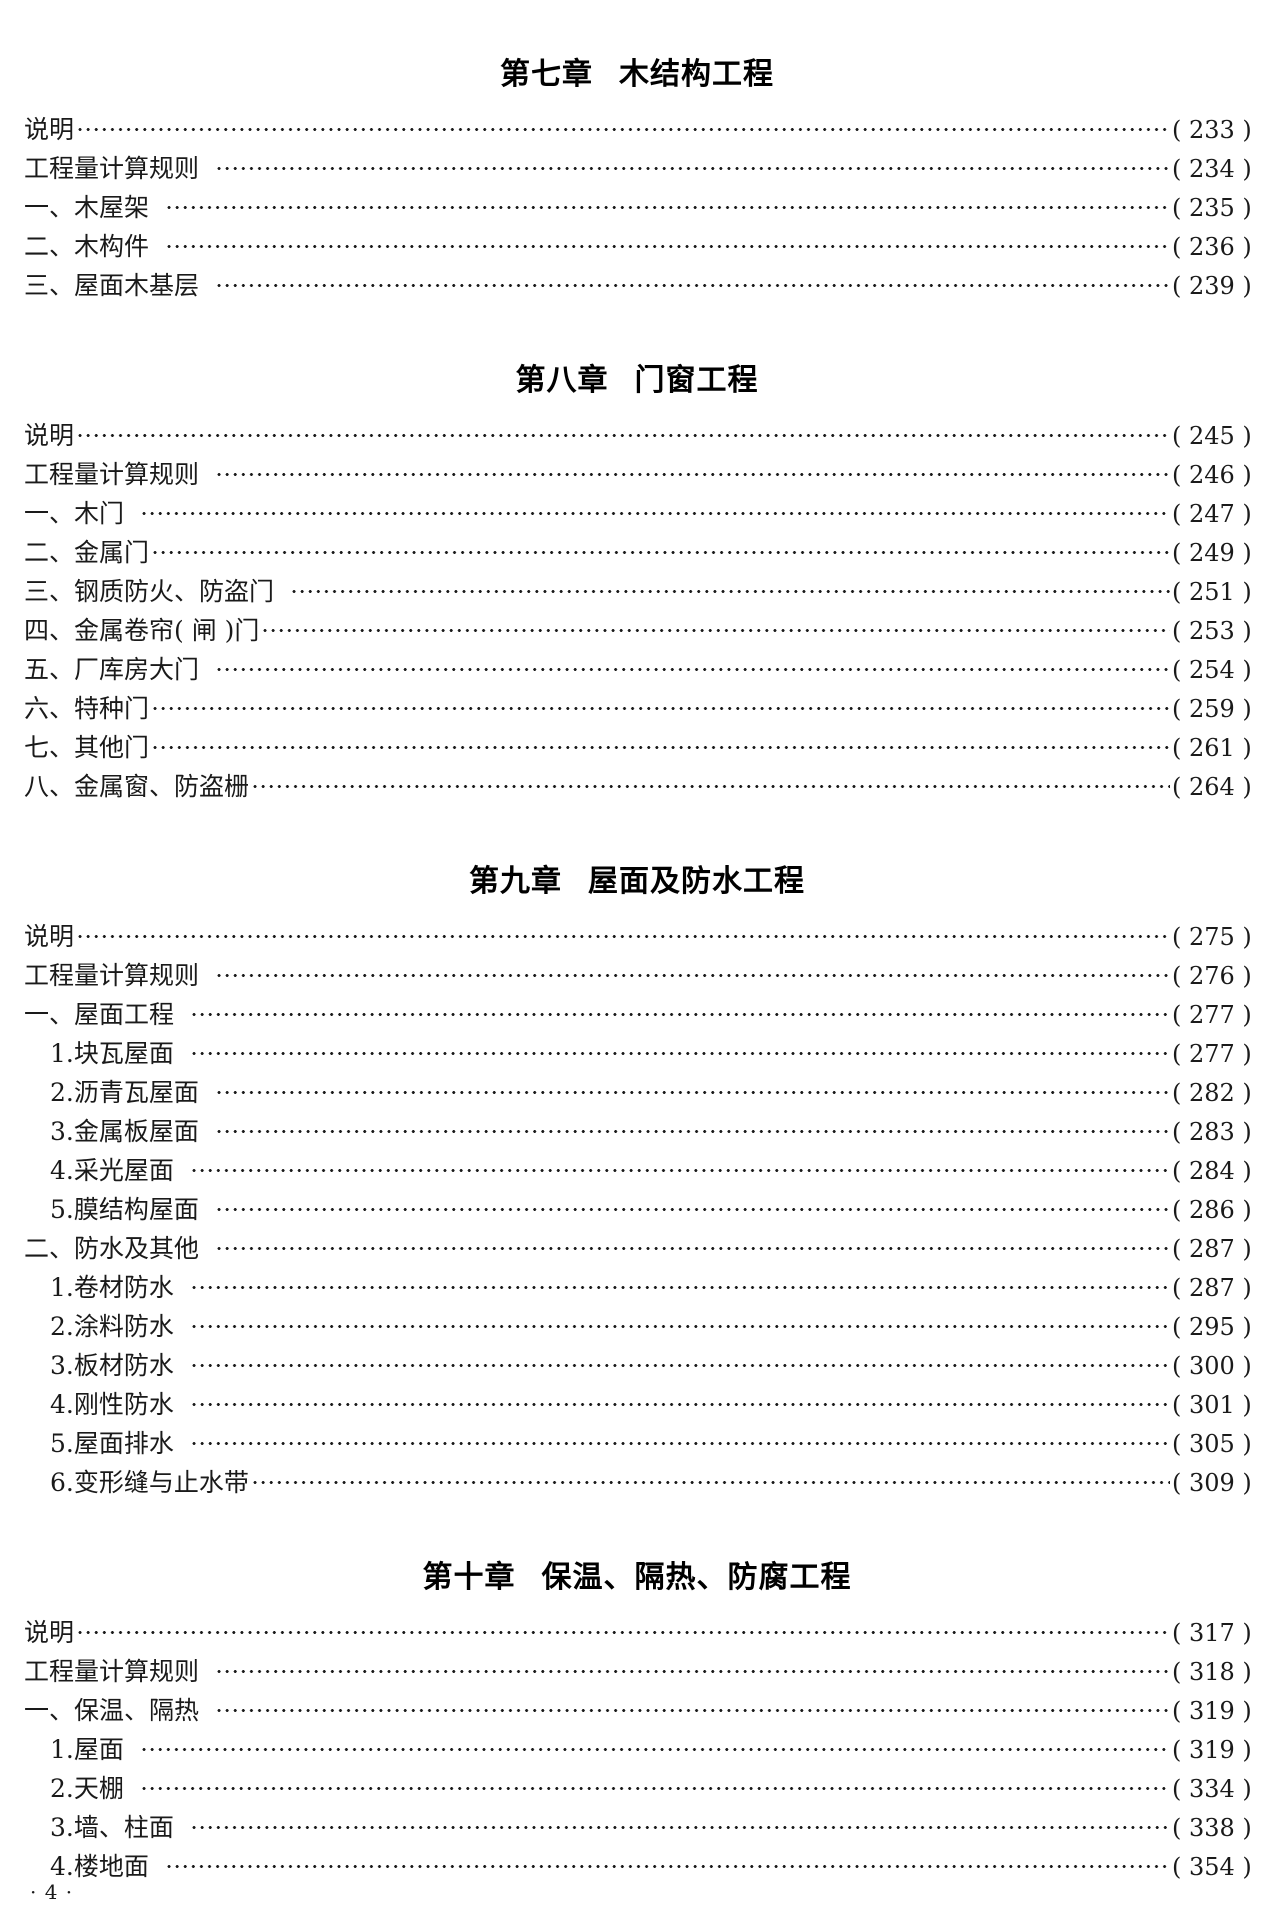  Describe the element at coordinates (99, 1014) in the screenshot. I see `toc-entry-label: 一、屋面工程` at that location.